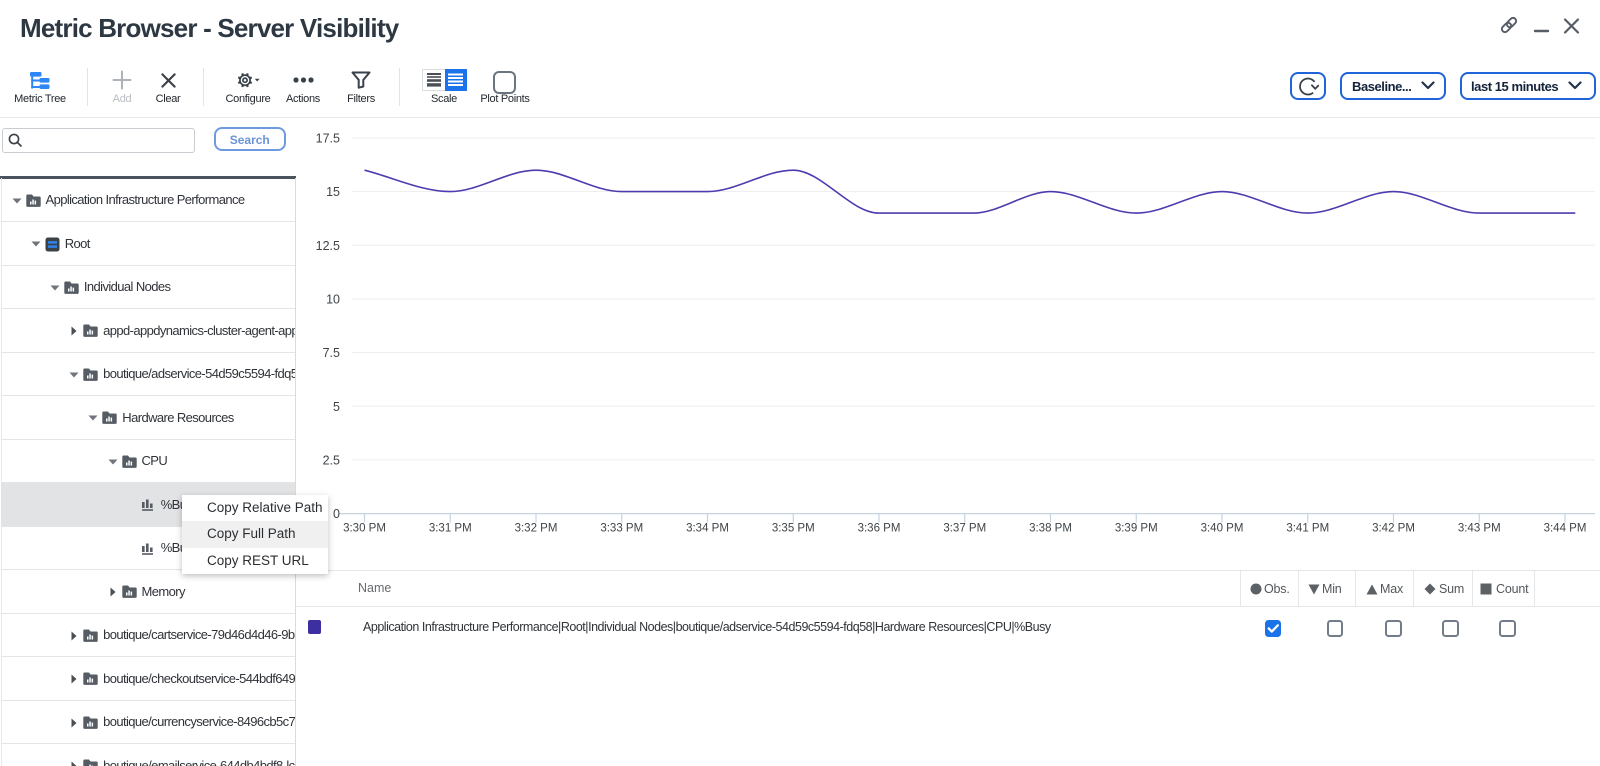  What do you see at coordinates (1307, 529) in the screenshot?
I see `svg-text: 3:41 PM` at bounding box center [1307, 529].